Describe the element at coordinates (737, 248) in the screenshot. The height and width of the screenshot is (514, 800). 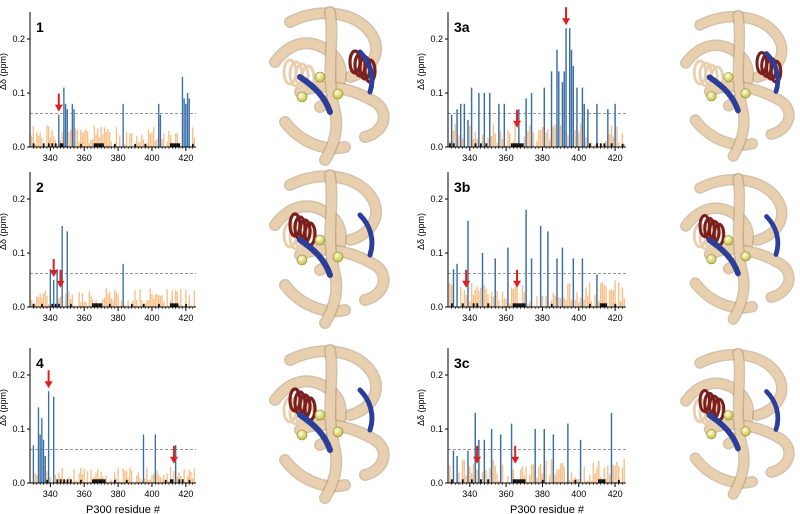
I see `structure-3b` at that location.